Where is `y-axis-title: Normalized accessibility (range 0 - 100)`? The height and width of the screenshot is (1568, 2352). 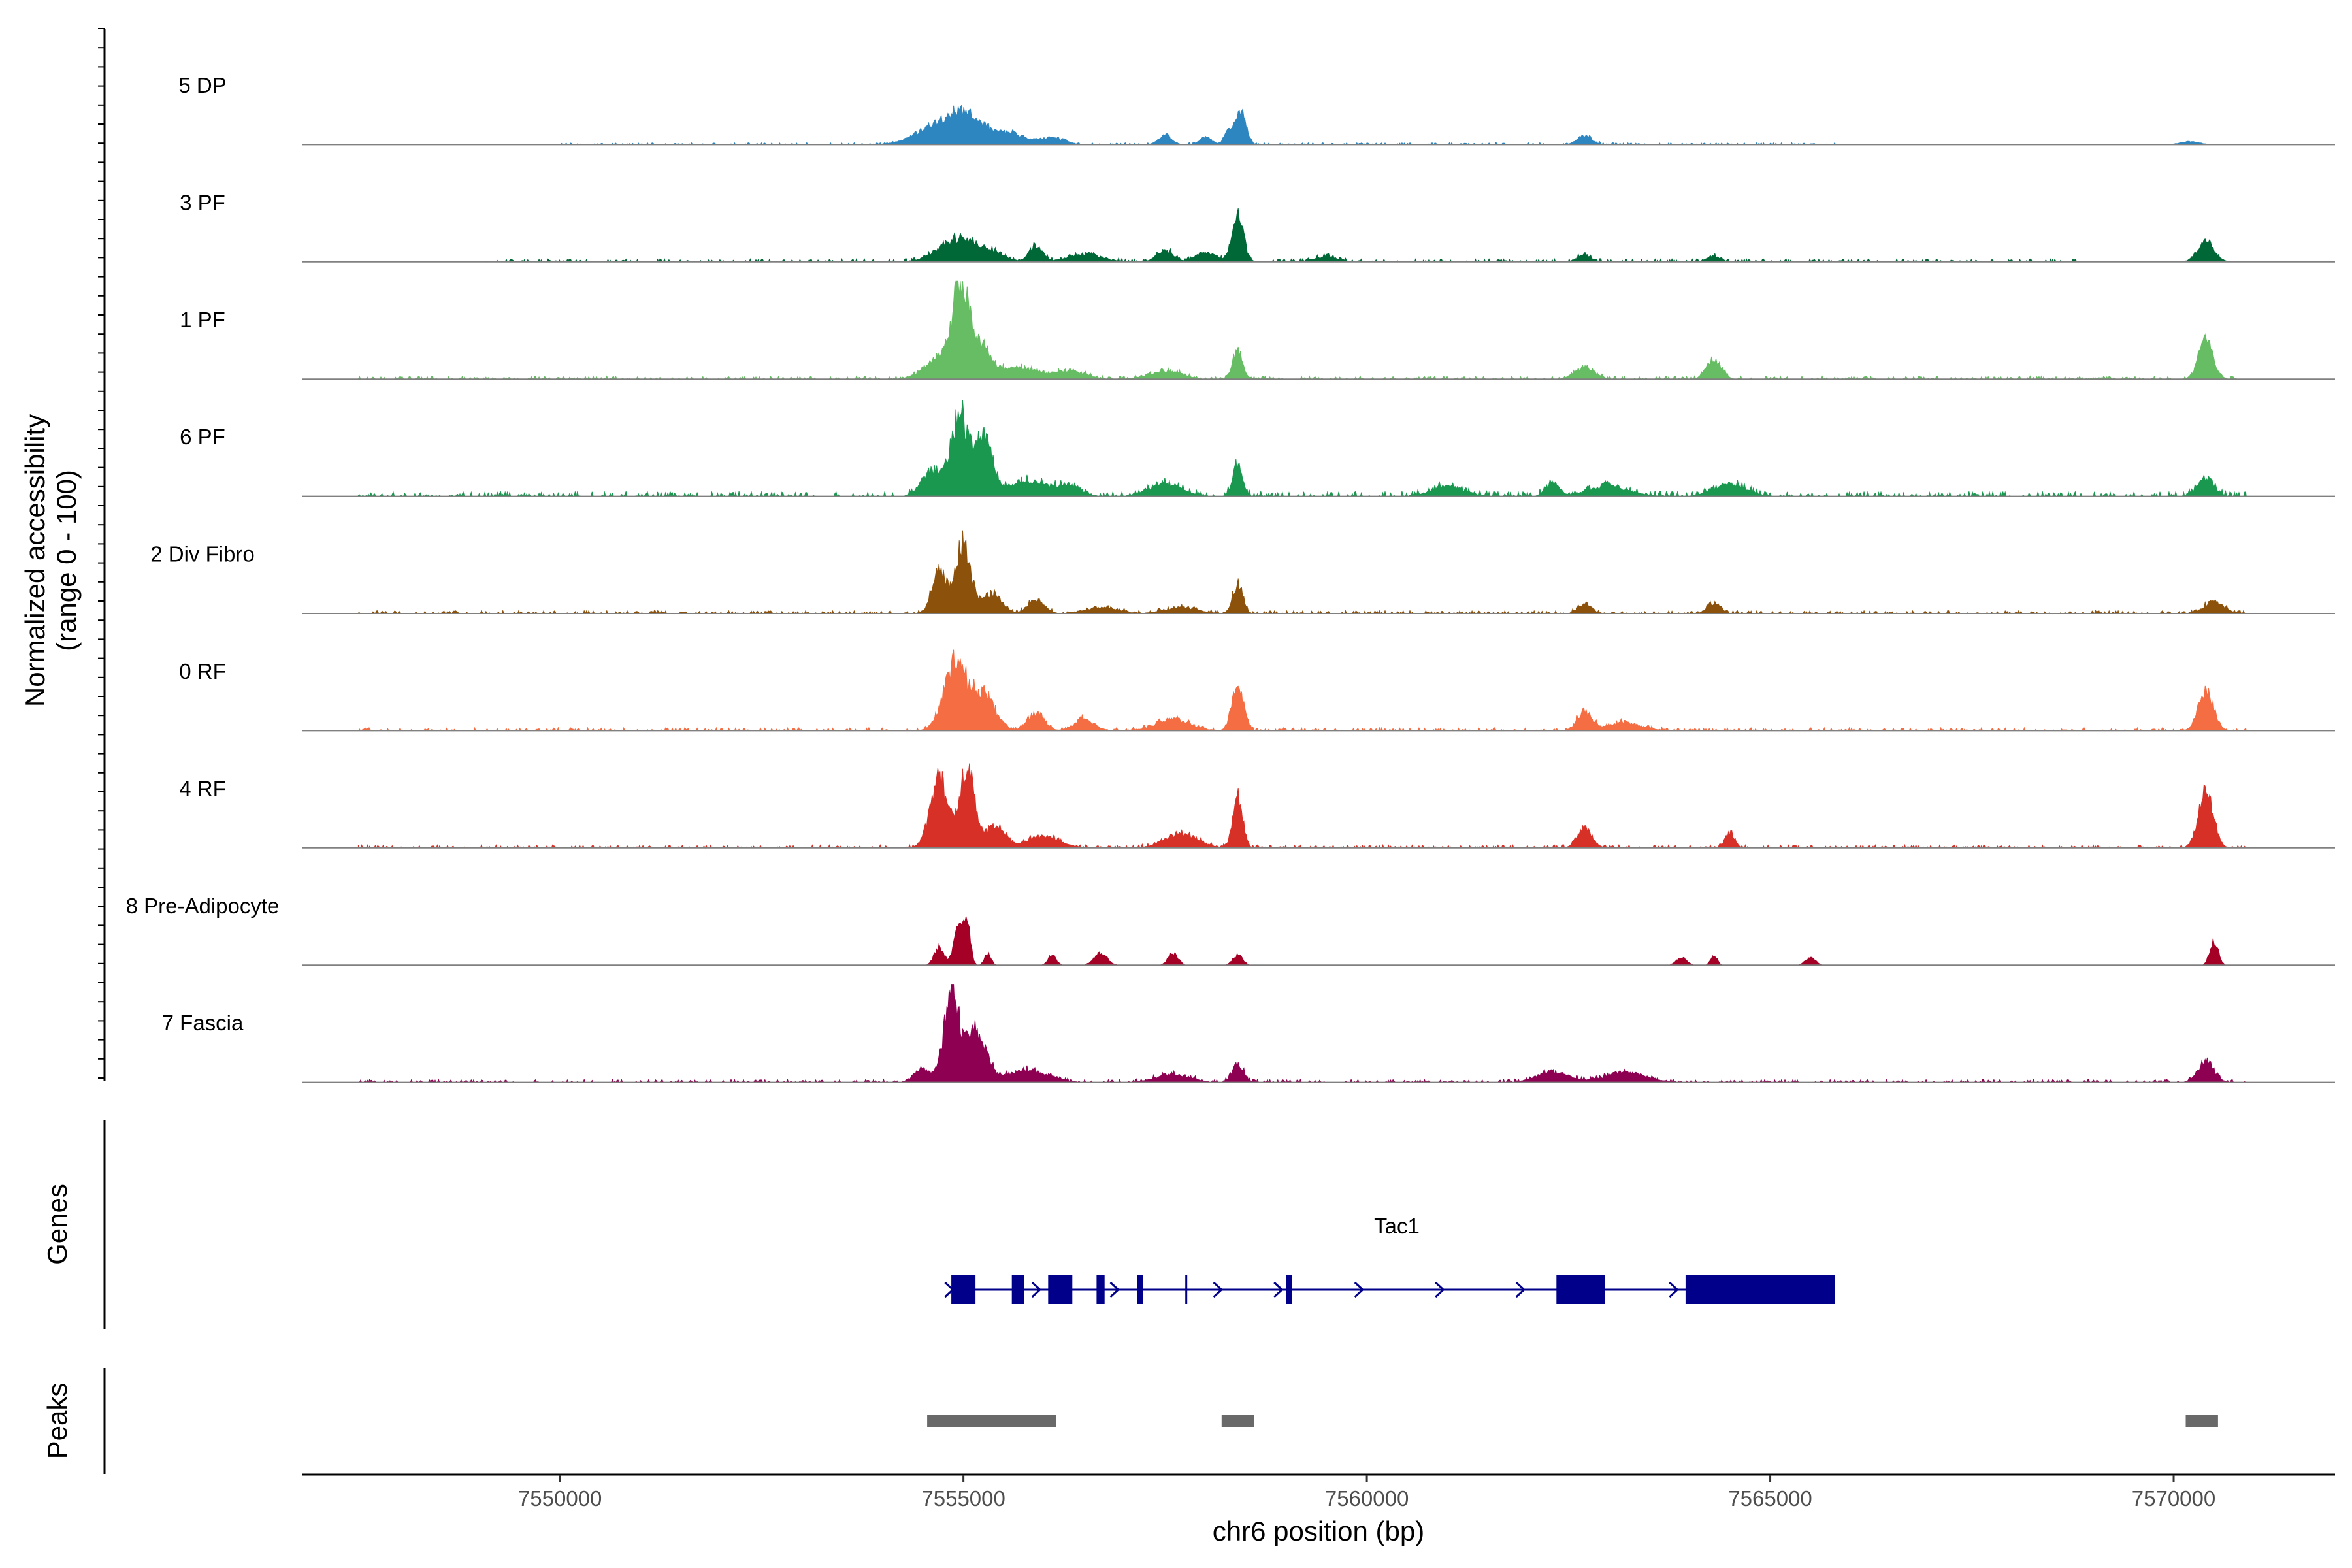
y-axis-title: Normalized accessibility (range 0 - 100) is located at coordinates (51, 560).